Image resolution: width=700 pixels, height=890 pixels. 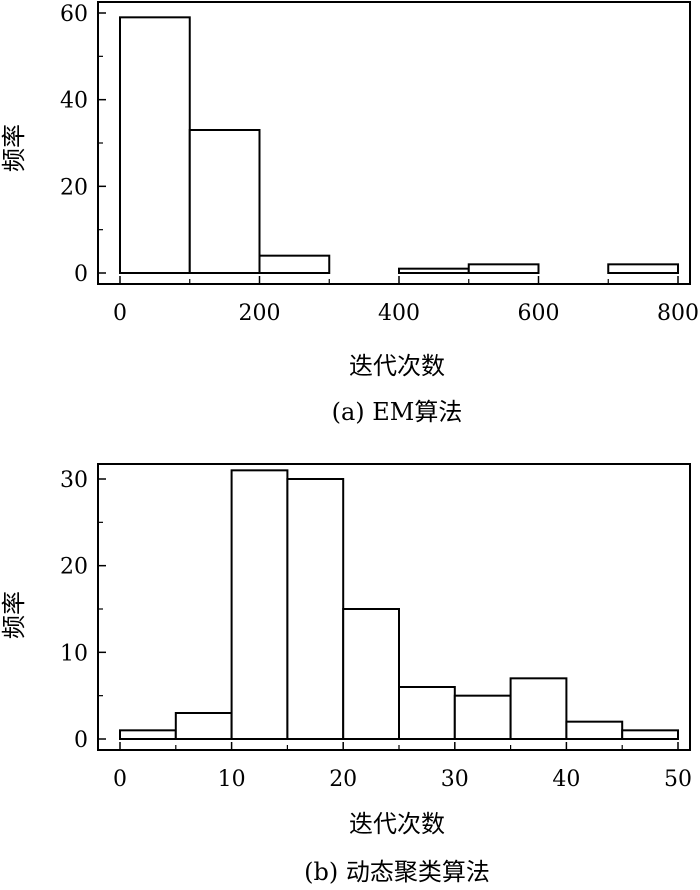 What do you see at coordinates (232, 779) in the screenshot?
I see `x-tick-label: 10` at bounding box center [232, 779].